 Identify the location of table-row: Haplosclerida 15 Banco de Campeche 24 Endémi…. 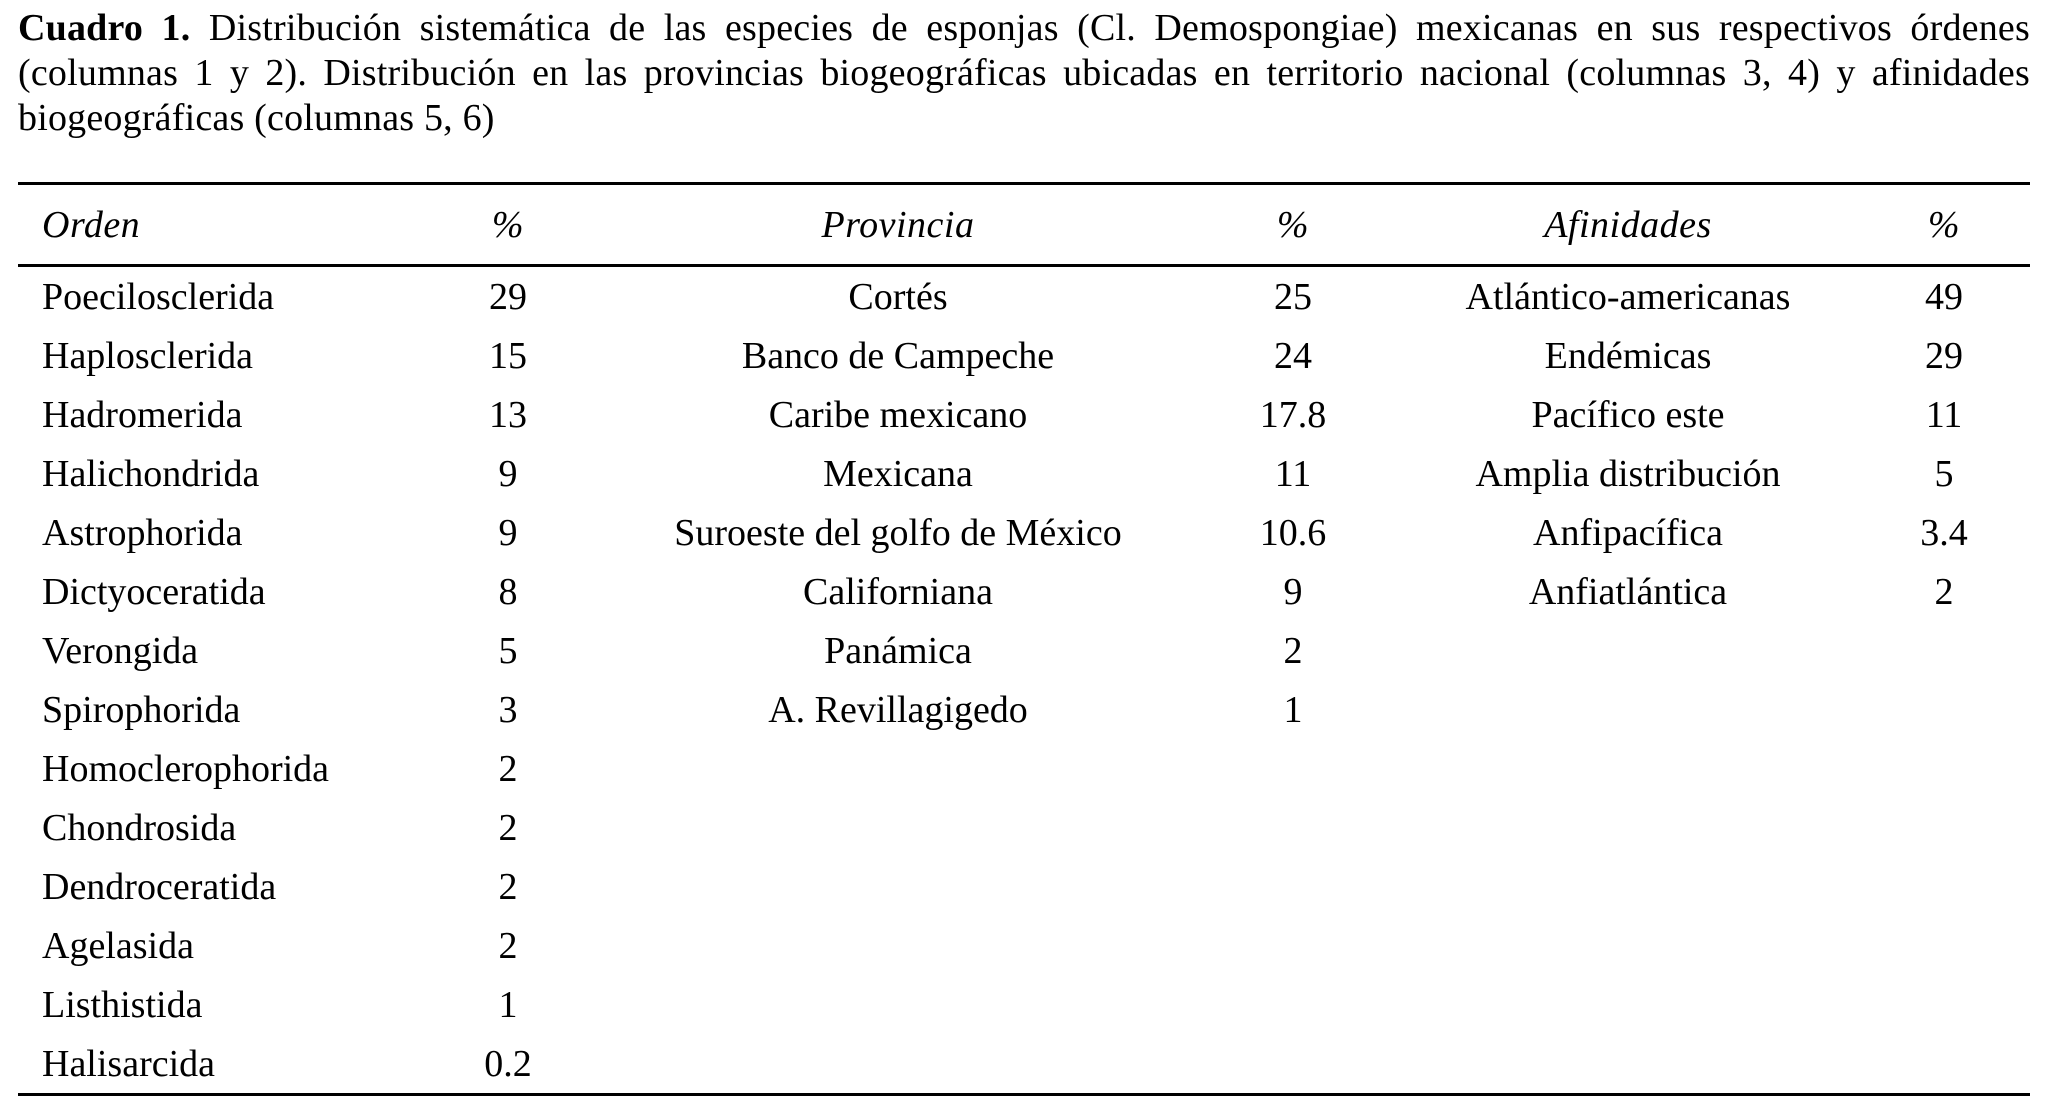
(1024, 355).